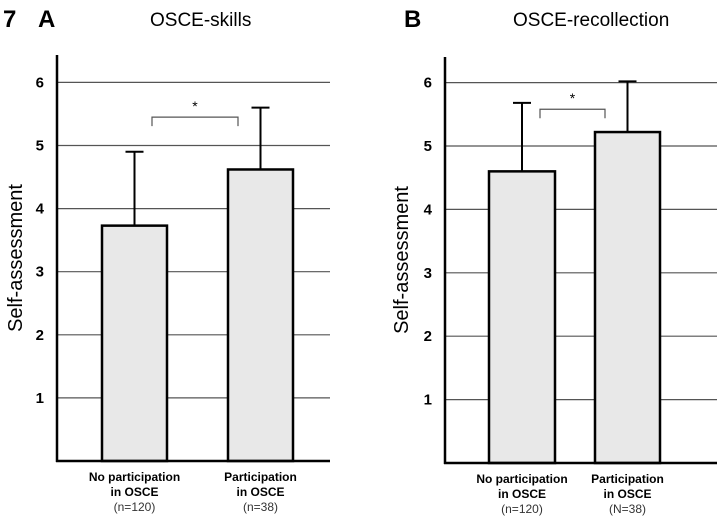 This screenshot has height=519, width=720. Describe the element at coordinates (572, 113) in the screenshot. I see `panel-b-significance-bracket` at that location.